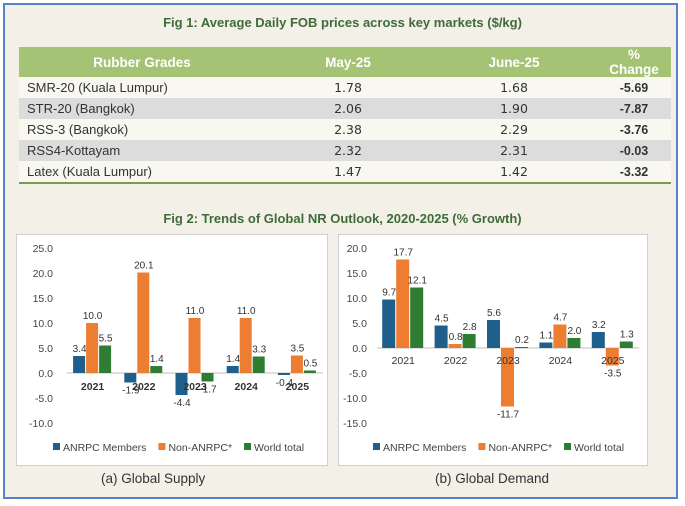 The image size is (685, 506). What do you see at coordinates (142, 62) in the screenshot?
I see `header-rubber-grades: Rubber Grades` at bounding box center [142, 62].